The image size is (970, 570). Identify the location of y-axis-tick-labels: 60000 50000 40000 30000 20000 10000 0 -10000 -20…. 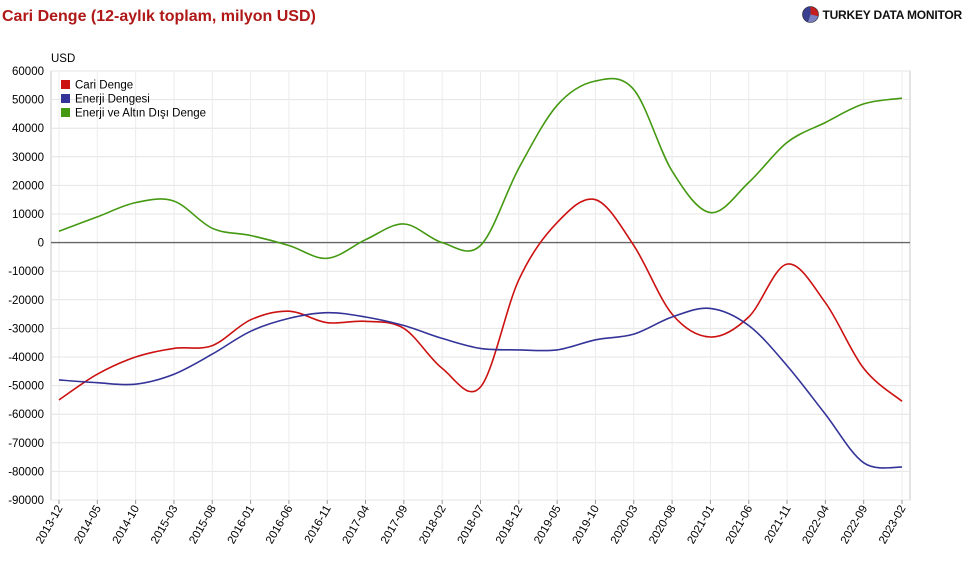
(26, 286).